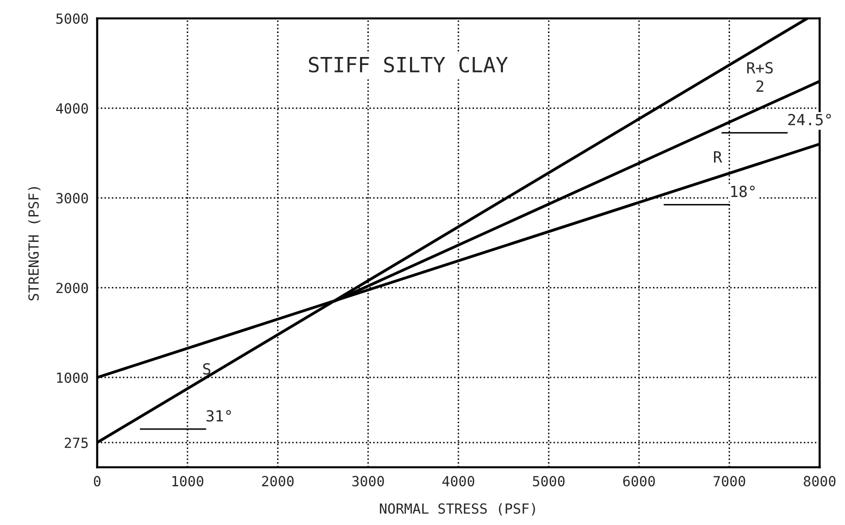 Image resolution: width=845 pixels, height=525 pixels. I want to click on y-tick-label: 2000, so click(72, 288).